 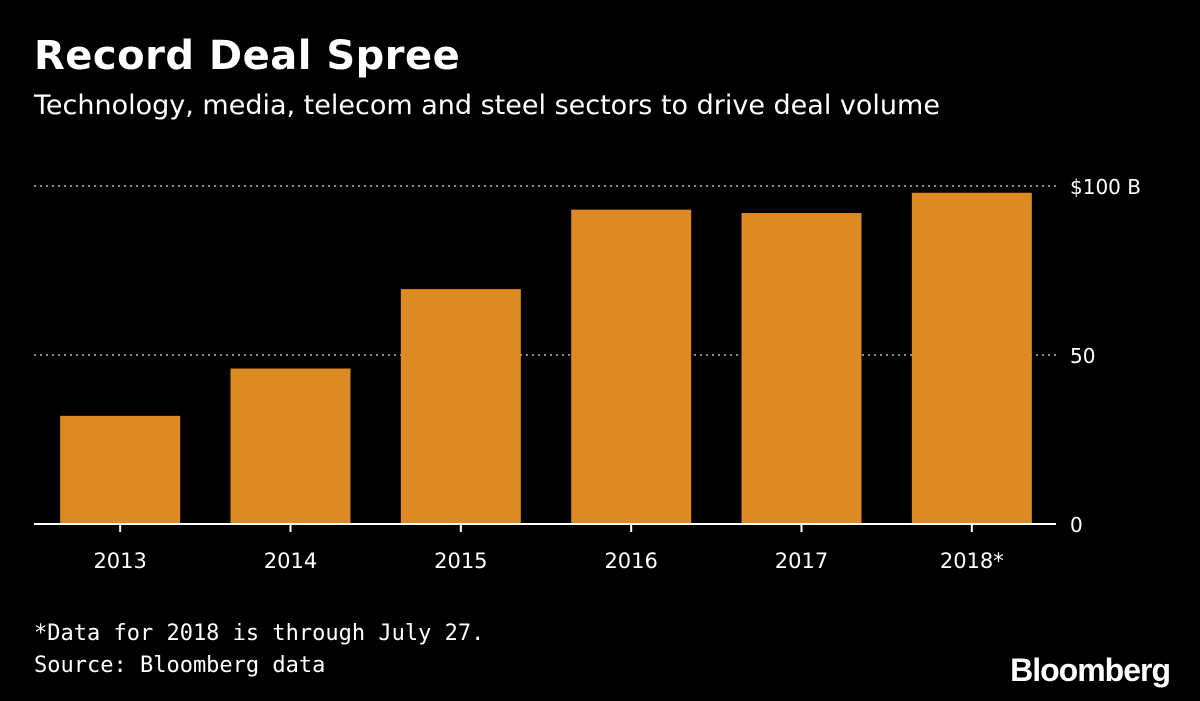 What do you see at coordinates (290, 446) in the screenshot?
I see `bar-2014` at bounding box center [290, 446].